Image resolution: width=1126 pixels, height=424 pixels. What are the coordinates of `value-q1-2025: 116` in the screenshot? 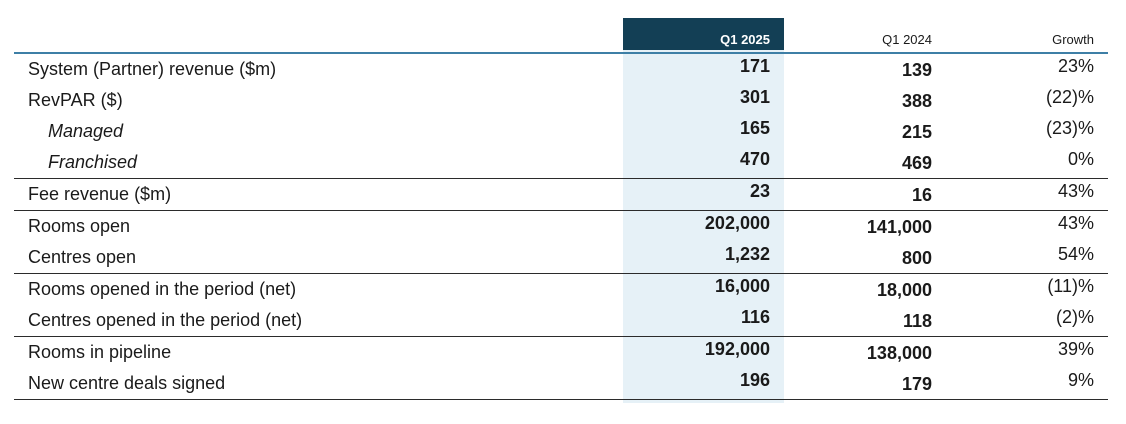 It's located at (755, 317).